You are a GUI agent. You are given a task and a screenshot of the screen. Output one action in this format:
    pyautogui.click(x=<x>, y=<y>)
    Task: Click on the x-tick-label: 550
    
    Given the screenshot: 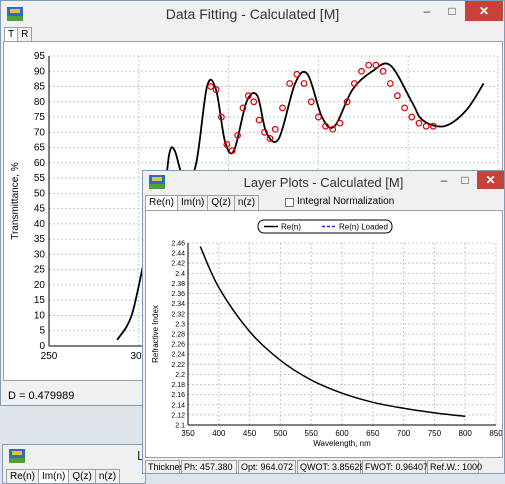 What is the action you would take?
    pyautogui.click(x=312, y=433)
    